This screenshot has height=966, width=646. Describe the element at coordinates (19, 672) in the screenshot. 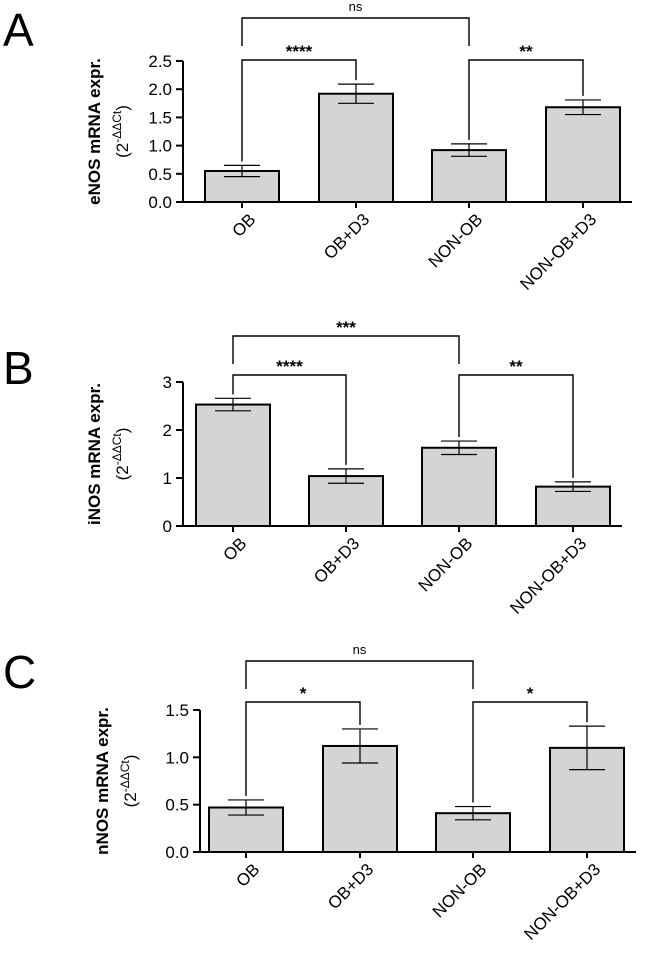

I see `panel-letter: C` at that location.